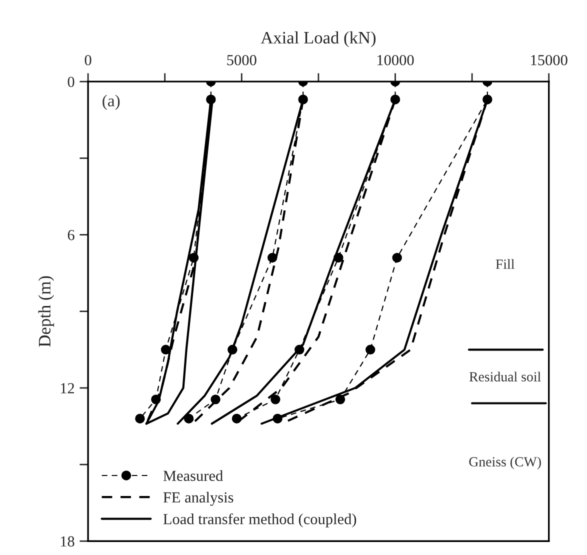 This screenshot has width=587, height=555. I want to click on y-tick-label: 0, so click(71, 82).